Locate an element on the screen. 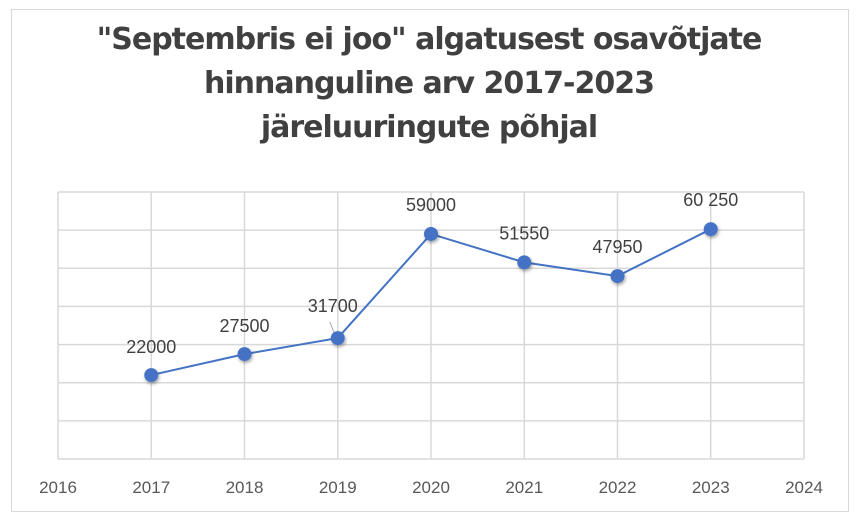 The width and height of the screenshot is (858, 522). data-label: 22000 is located at coordinates (151, 347).